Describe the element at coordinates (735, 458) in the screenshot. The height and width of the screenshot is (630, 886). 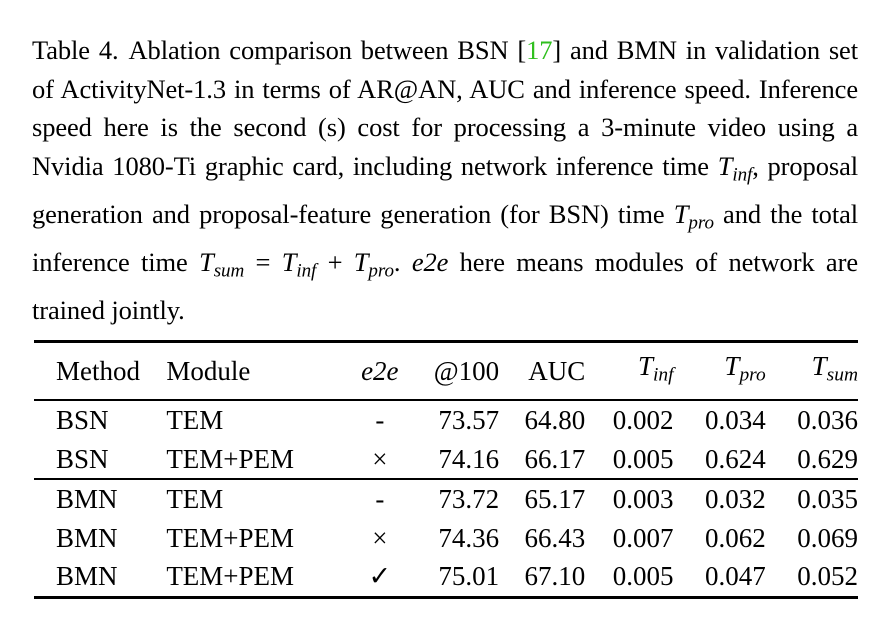
I see `cell-tpro: 0.624` at that location.